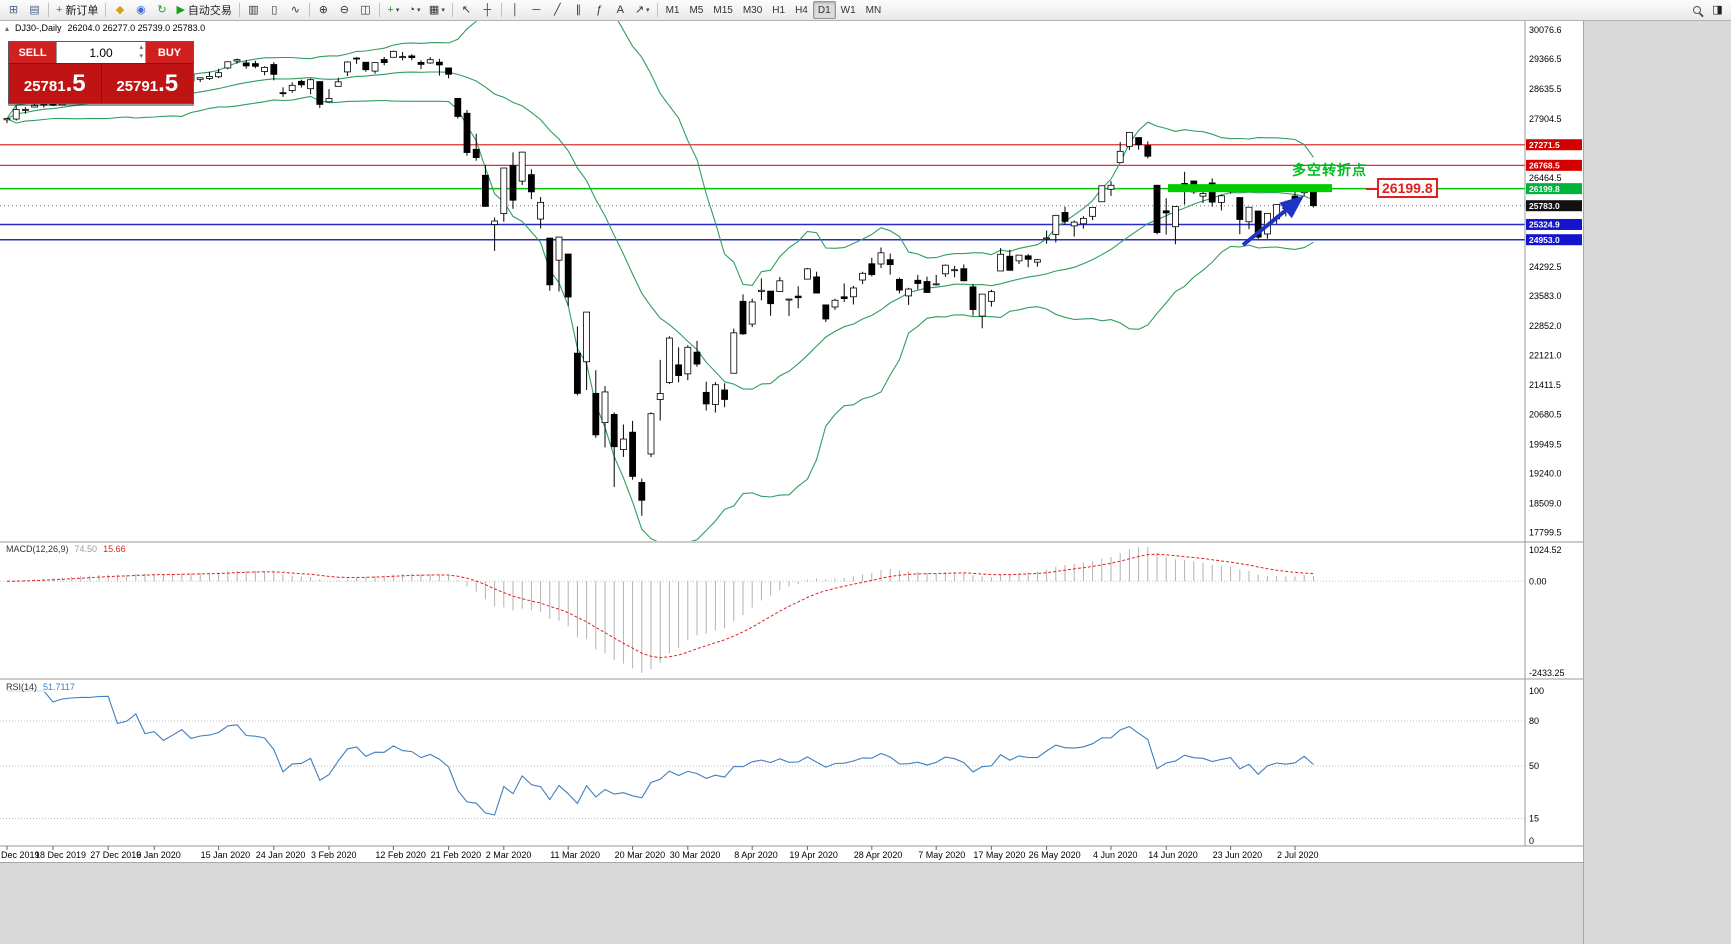 The width and height of the screenshot is (1731, 944). Describe the element at coordinates (660, 753) in the screenshot. I see `rsi-line` at that location.